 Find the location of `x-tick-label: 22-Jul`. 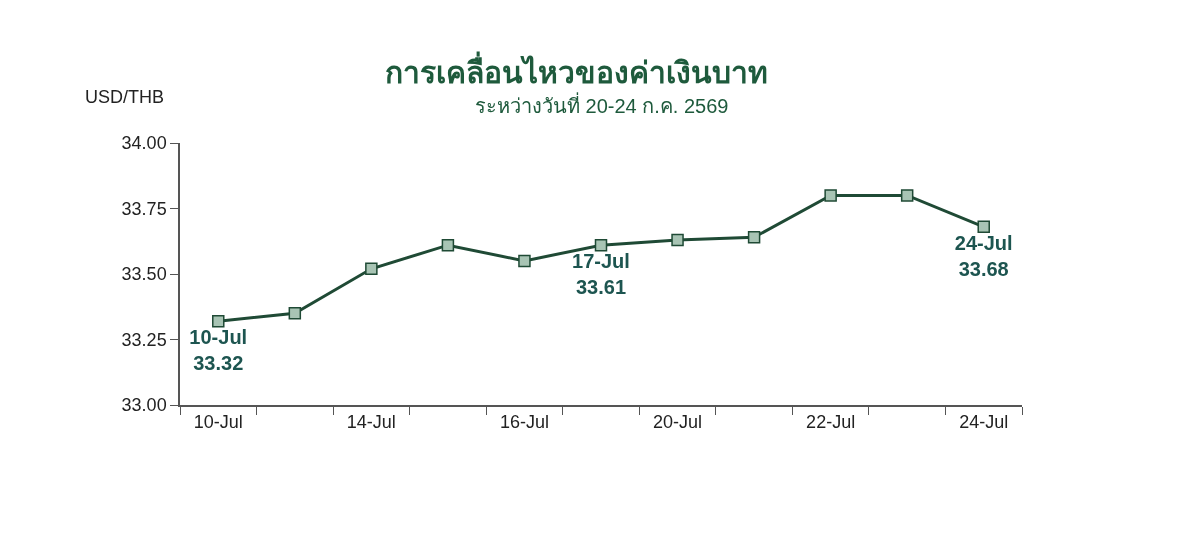

x-tick-label: 22-Jul is located at coordinates (831, 422).